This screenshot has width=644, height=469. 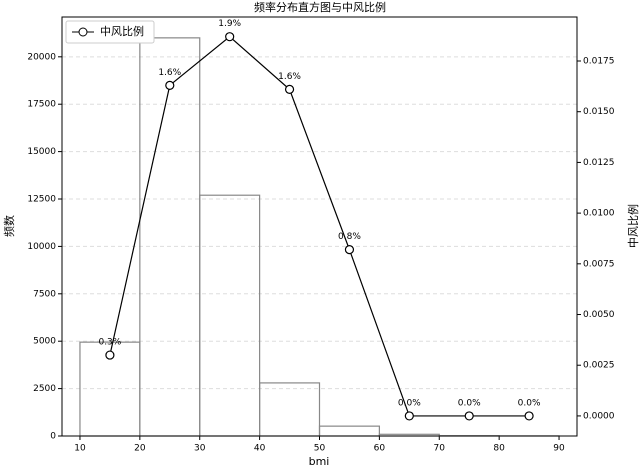 What do you see at coordinates (41, 247) in the screenshot?
I see `y-tick-label: 10000` at bounding box center [41, 247].